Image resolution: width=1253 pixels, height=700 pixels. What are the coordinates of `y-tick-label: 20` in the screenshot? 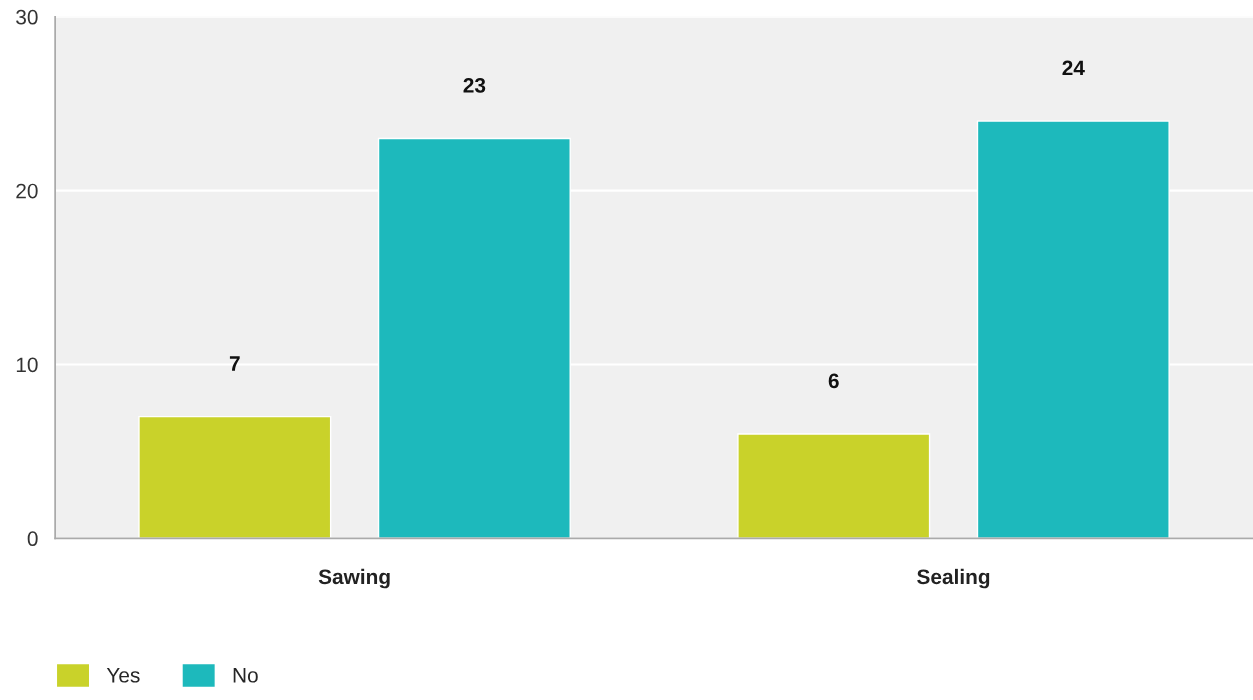 It's located at (27, 191).